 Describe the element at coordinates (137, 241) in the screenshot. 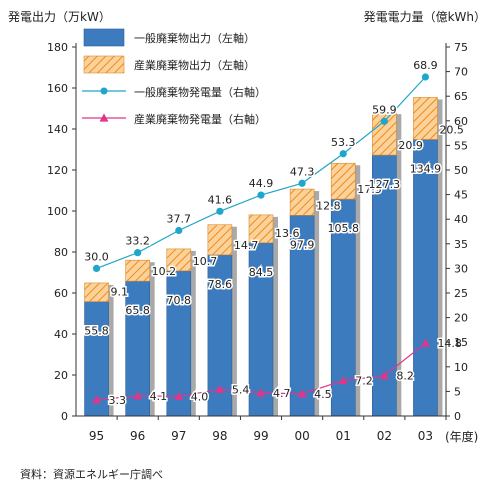

I see `data-label-general-waste-energy-halo: 33.2` at that location.